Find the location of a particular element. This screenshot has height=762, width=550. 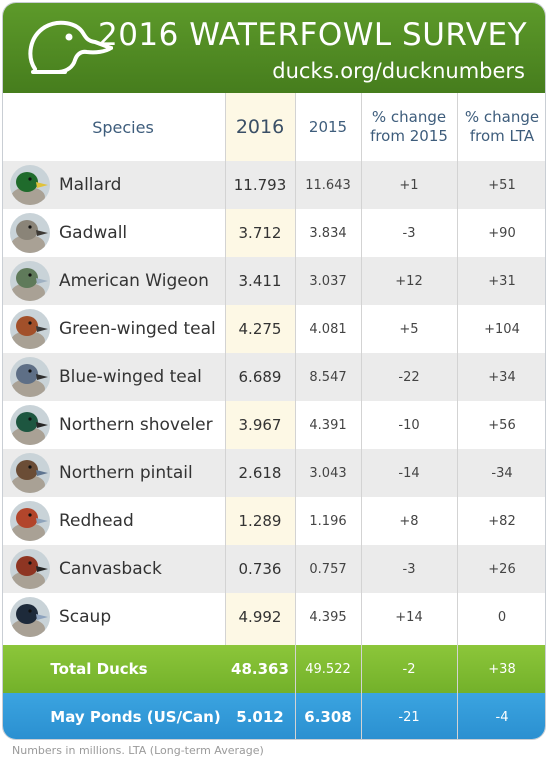

table-row: Northern pintail 2.618 3.043 -14 -34 is located at coordinates (274, 473).